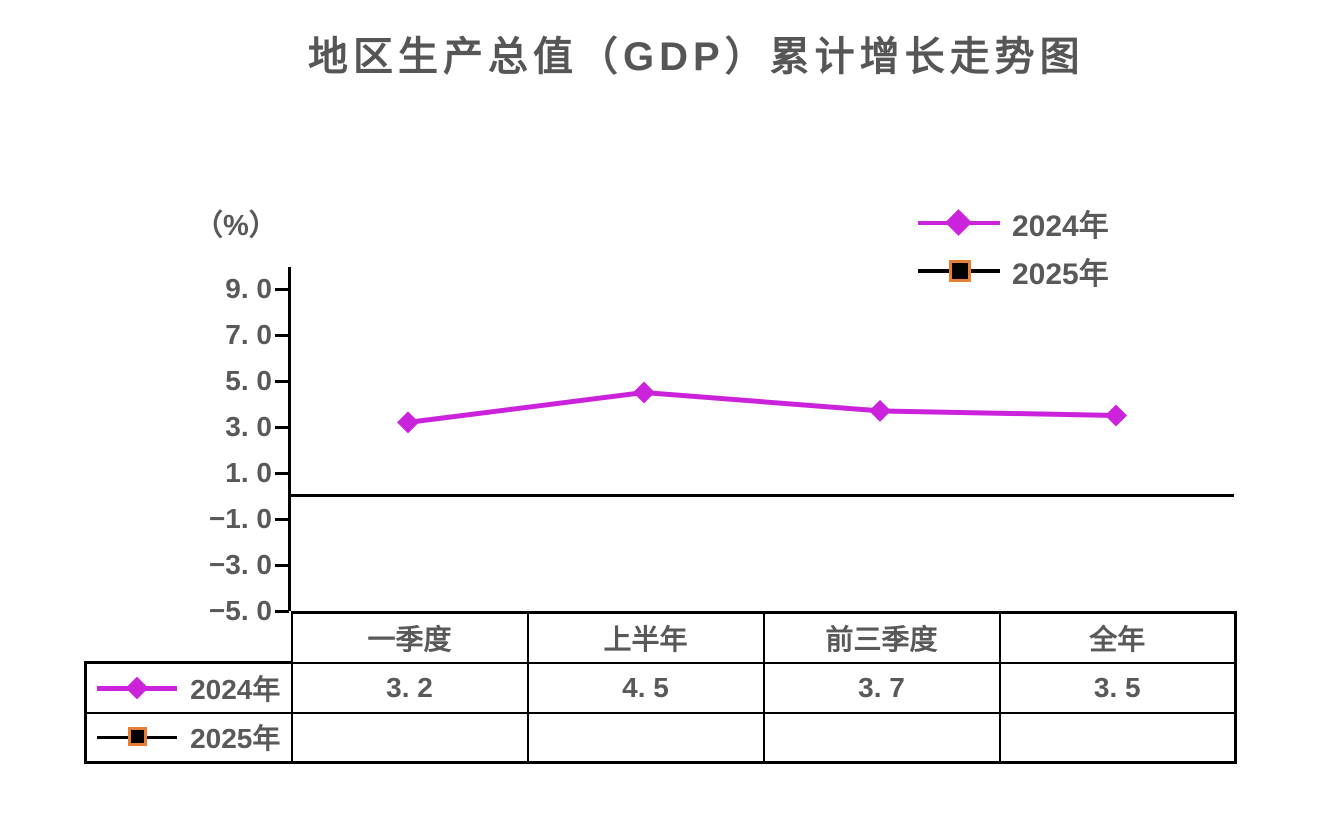 This screenshot has height=836, width=1331. Describe the element at coordinates (235, 739) in the screenshot. I see `row-label-2025-text: 2025年` at that location.